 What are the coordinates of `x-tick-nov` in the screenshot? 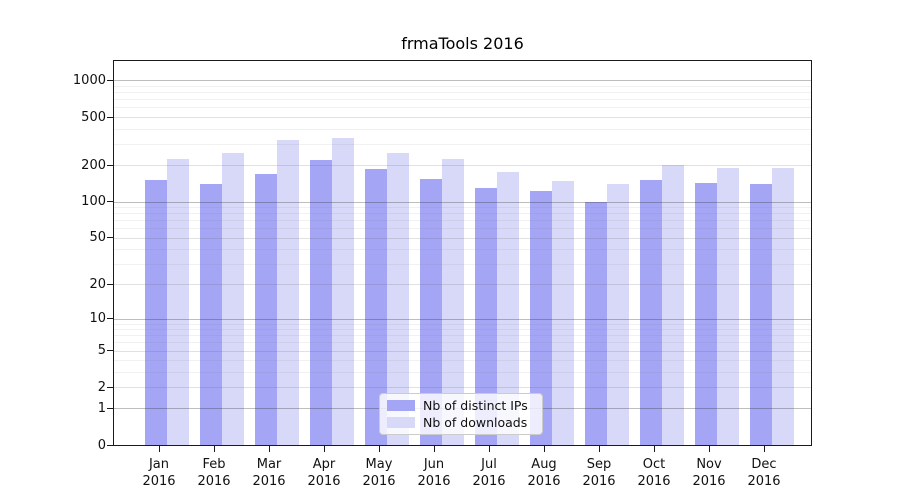 It's located at (709, 449).